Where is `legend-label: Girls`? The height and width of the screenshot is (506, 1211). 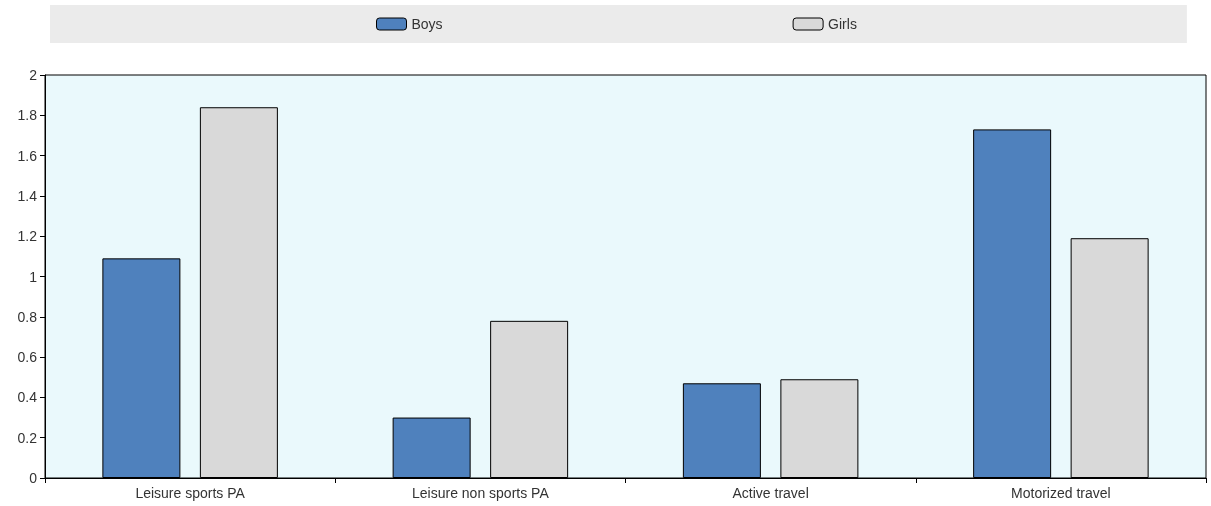
legend-label: Girls is located at coordinates (842, 24).